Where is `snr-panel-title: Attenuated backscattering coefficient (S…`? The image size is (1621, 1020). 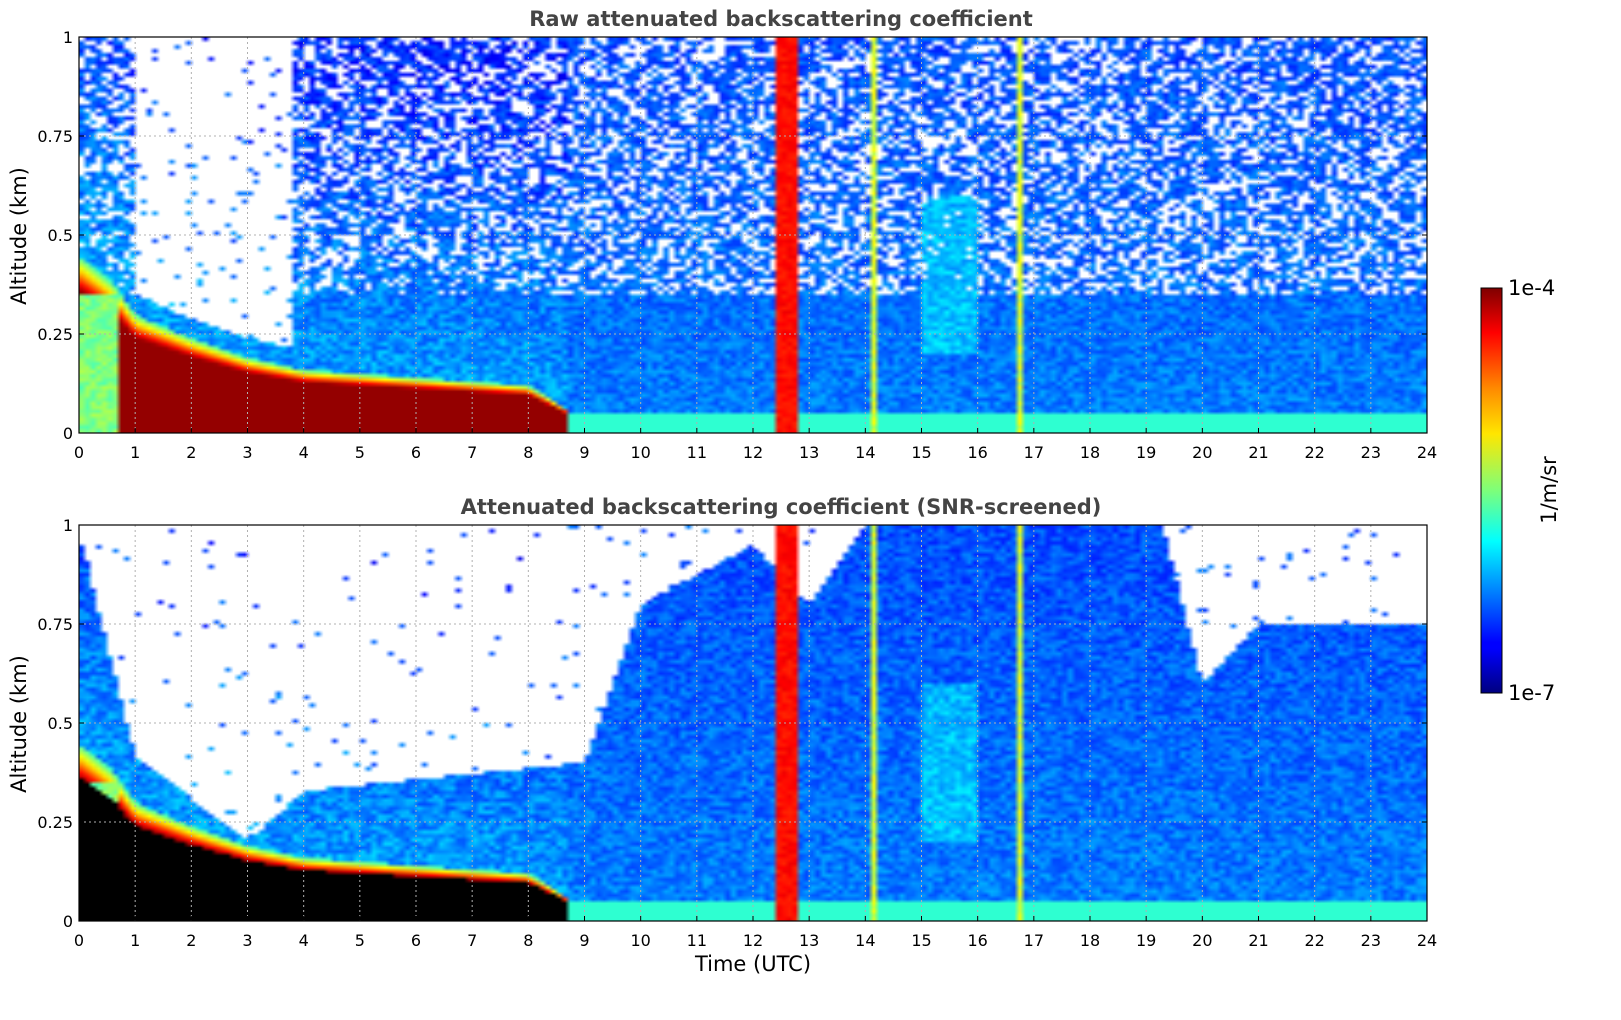
snr-panel-title: Attenuated backscattering coefficient (S… is located at coordinates (781, 507).